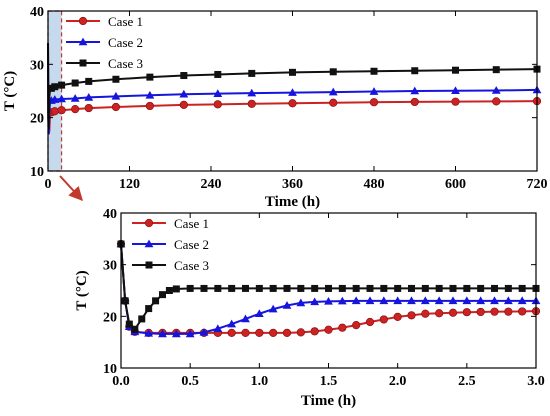 This screenshot has width=550, height=416. Describe the element at coordinates (121, 381) in the screenshot. I see `x-tick-label: 0.0` at that location.